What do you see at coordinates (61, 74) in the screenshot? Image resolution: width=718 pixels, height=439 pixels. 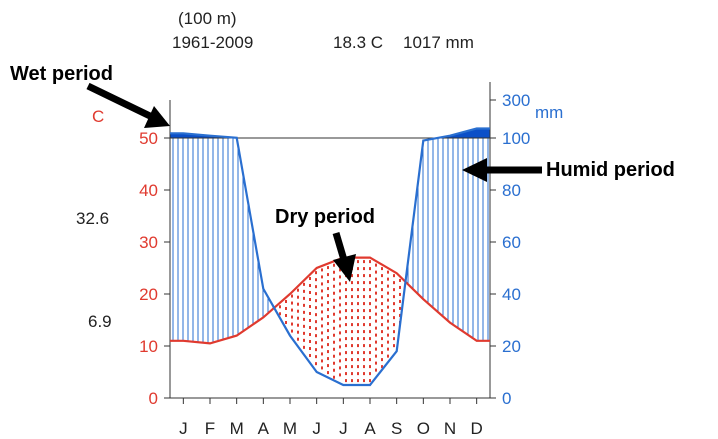 I see `wet-period-label: Wet period` at bounding box center [61, 74].